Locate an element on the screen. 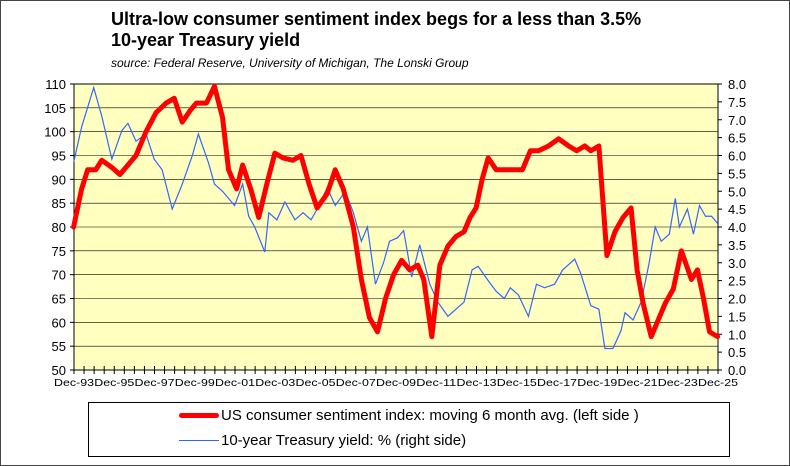  legend-label-treasury: 10-year Treasury yield: % (right side) is located at coordinates (344, 440).